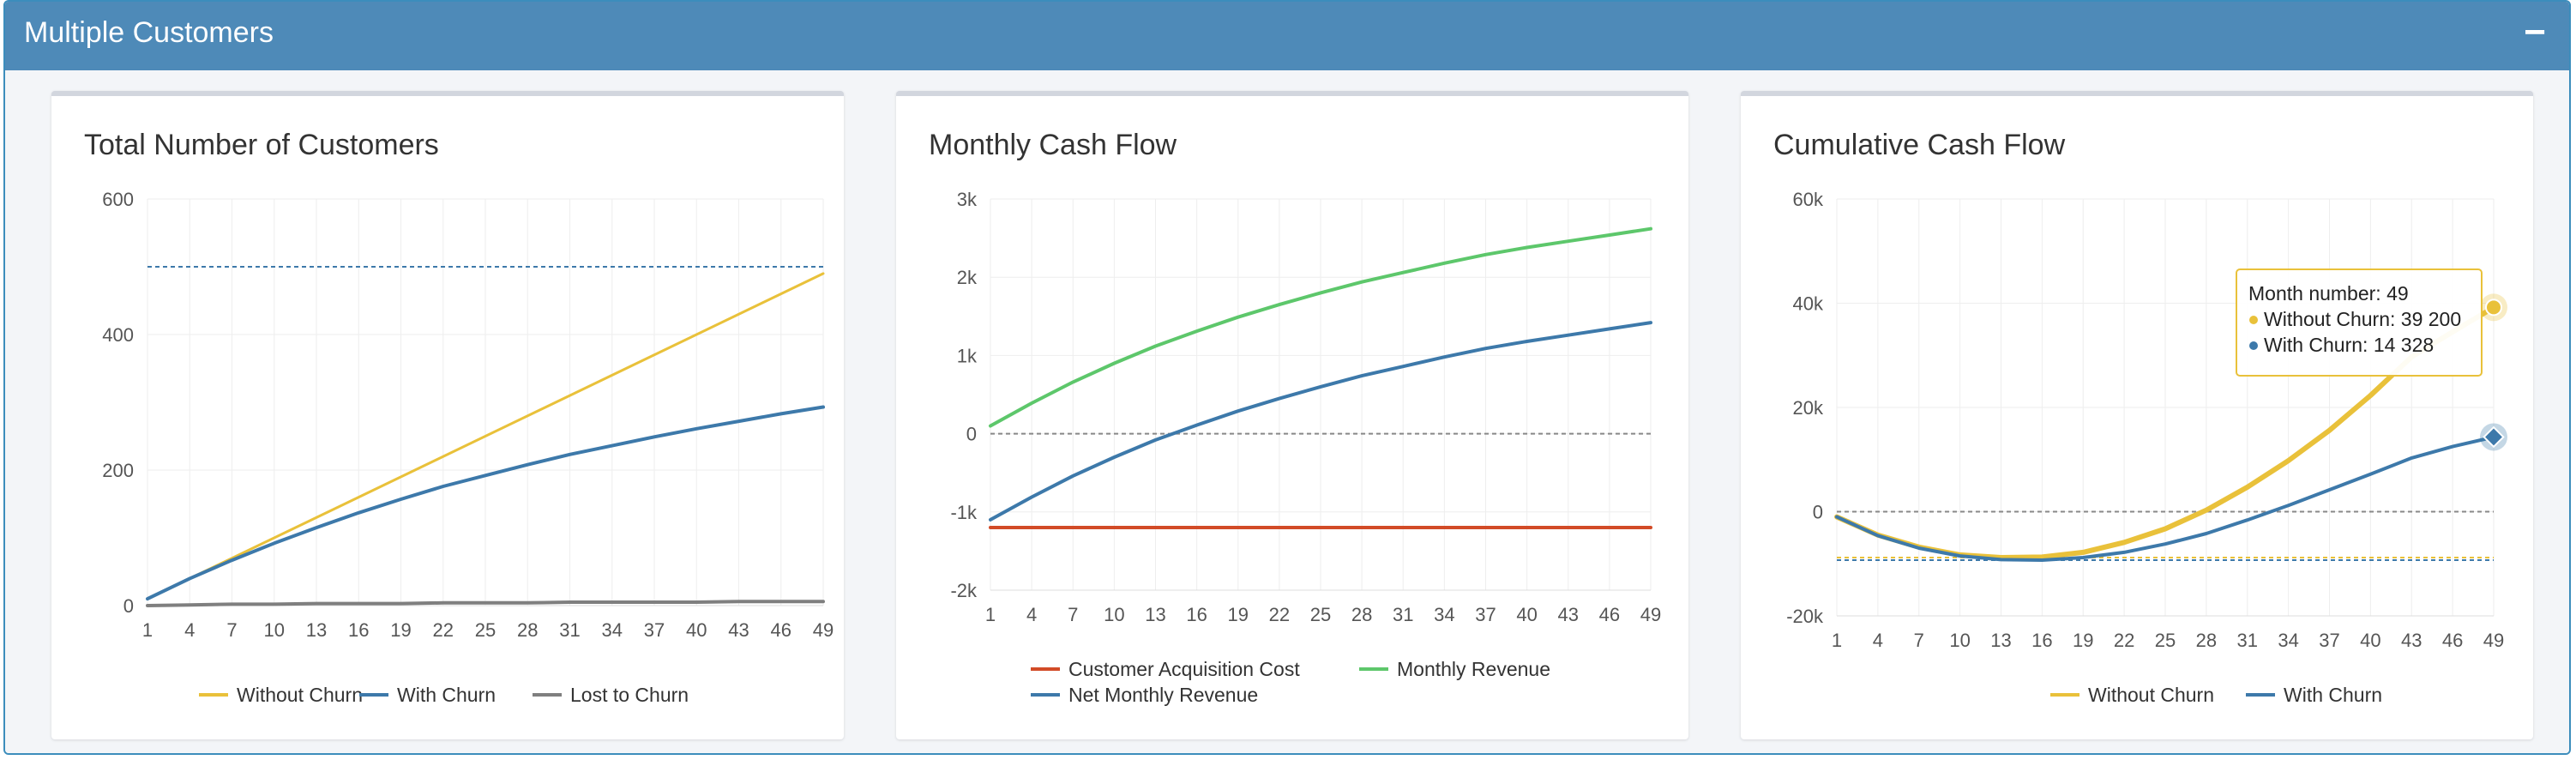 The image size is (2576, 760). What do you see at coordinates (2493, 308) in the screenshot?
I see `without-churn-hover-point` at bounding box center [2493, 308].